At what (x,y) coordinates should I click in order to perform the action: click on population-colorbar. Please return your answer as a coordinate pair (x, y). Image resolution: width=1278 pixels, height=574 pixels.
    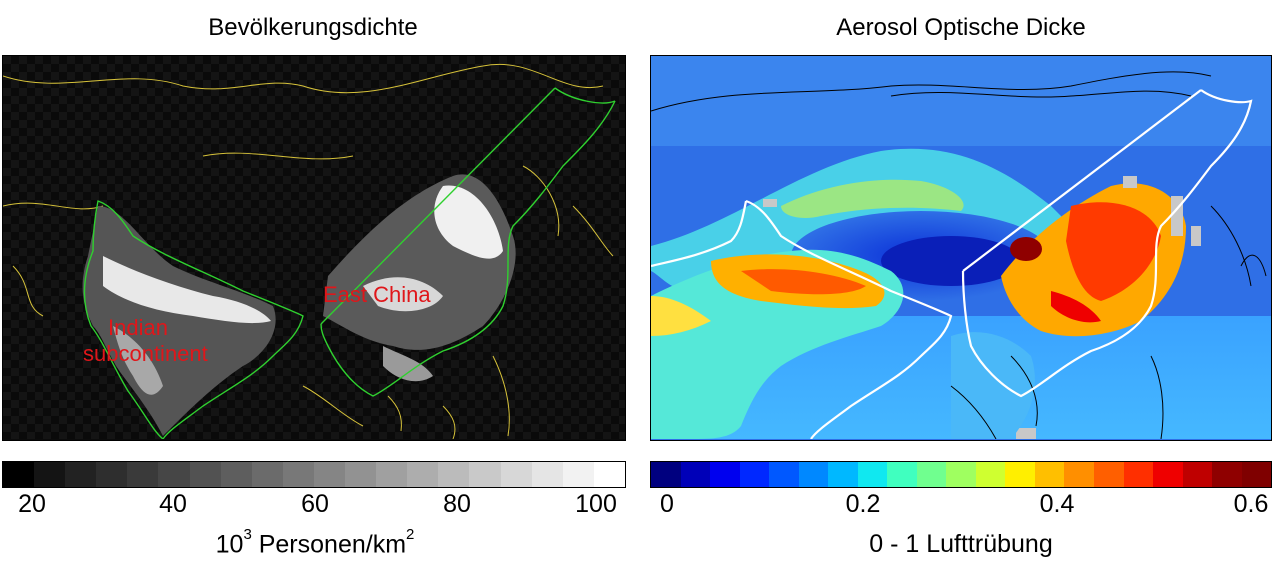
    Looking at the image, I should click on (314, 474).